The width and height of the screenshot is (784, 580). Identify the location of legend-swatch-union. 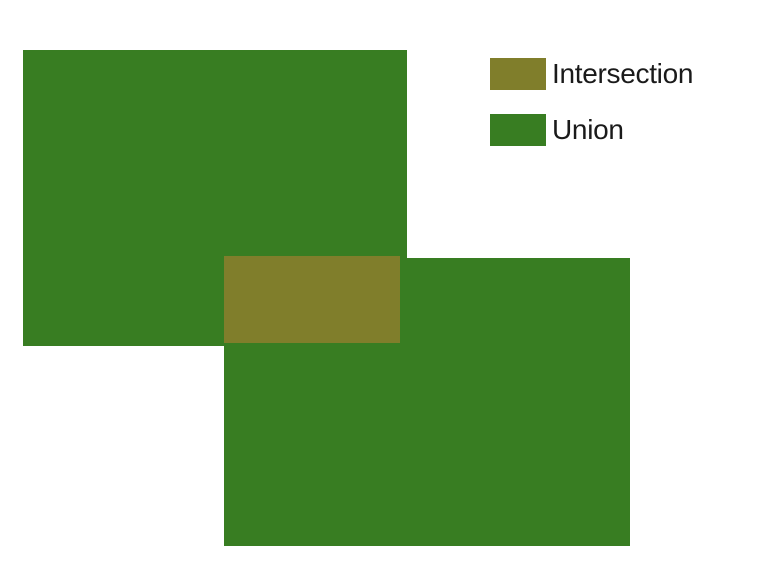
(518, 130).